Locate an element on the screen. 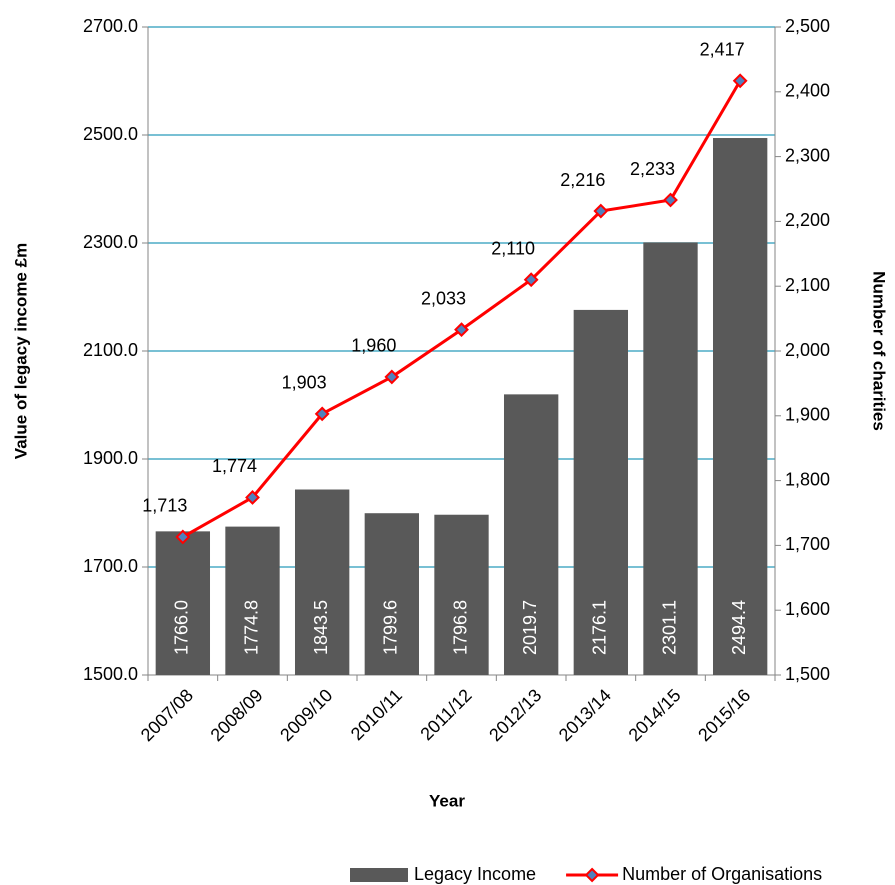 Image resolution: width=895 pixels, height=885 pixels. x-tick-label: 2007/08 is located at coordinates (167, 715).